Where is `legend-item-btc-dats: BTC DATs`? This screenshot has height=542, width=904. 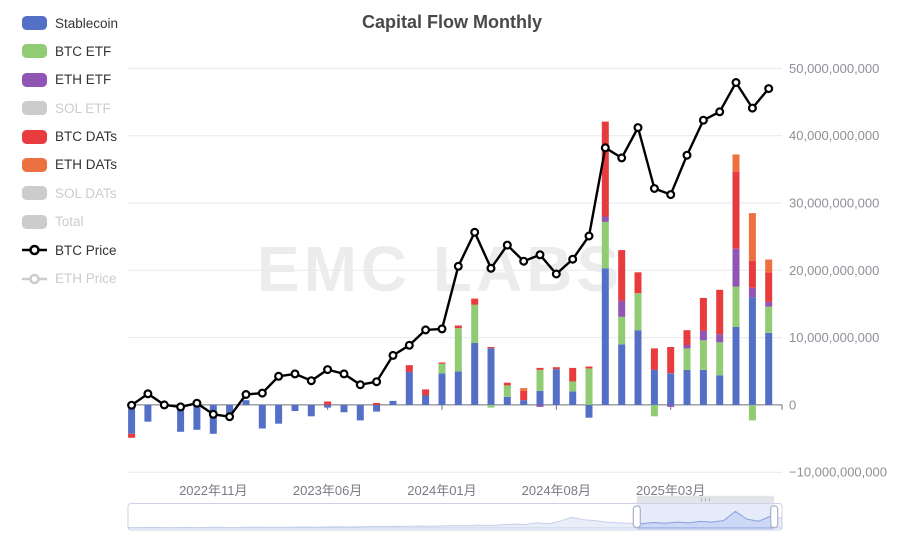 legend-item-btc-dats: BTC DATs is located at coordinates (70, 136).